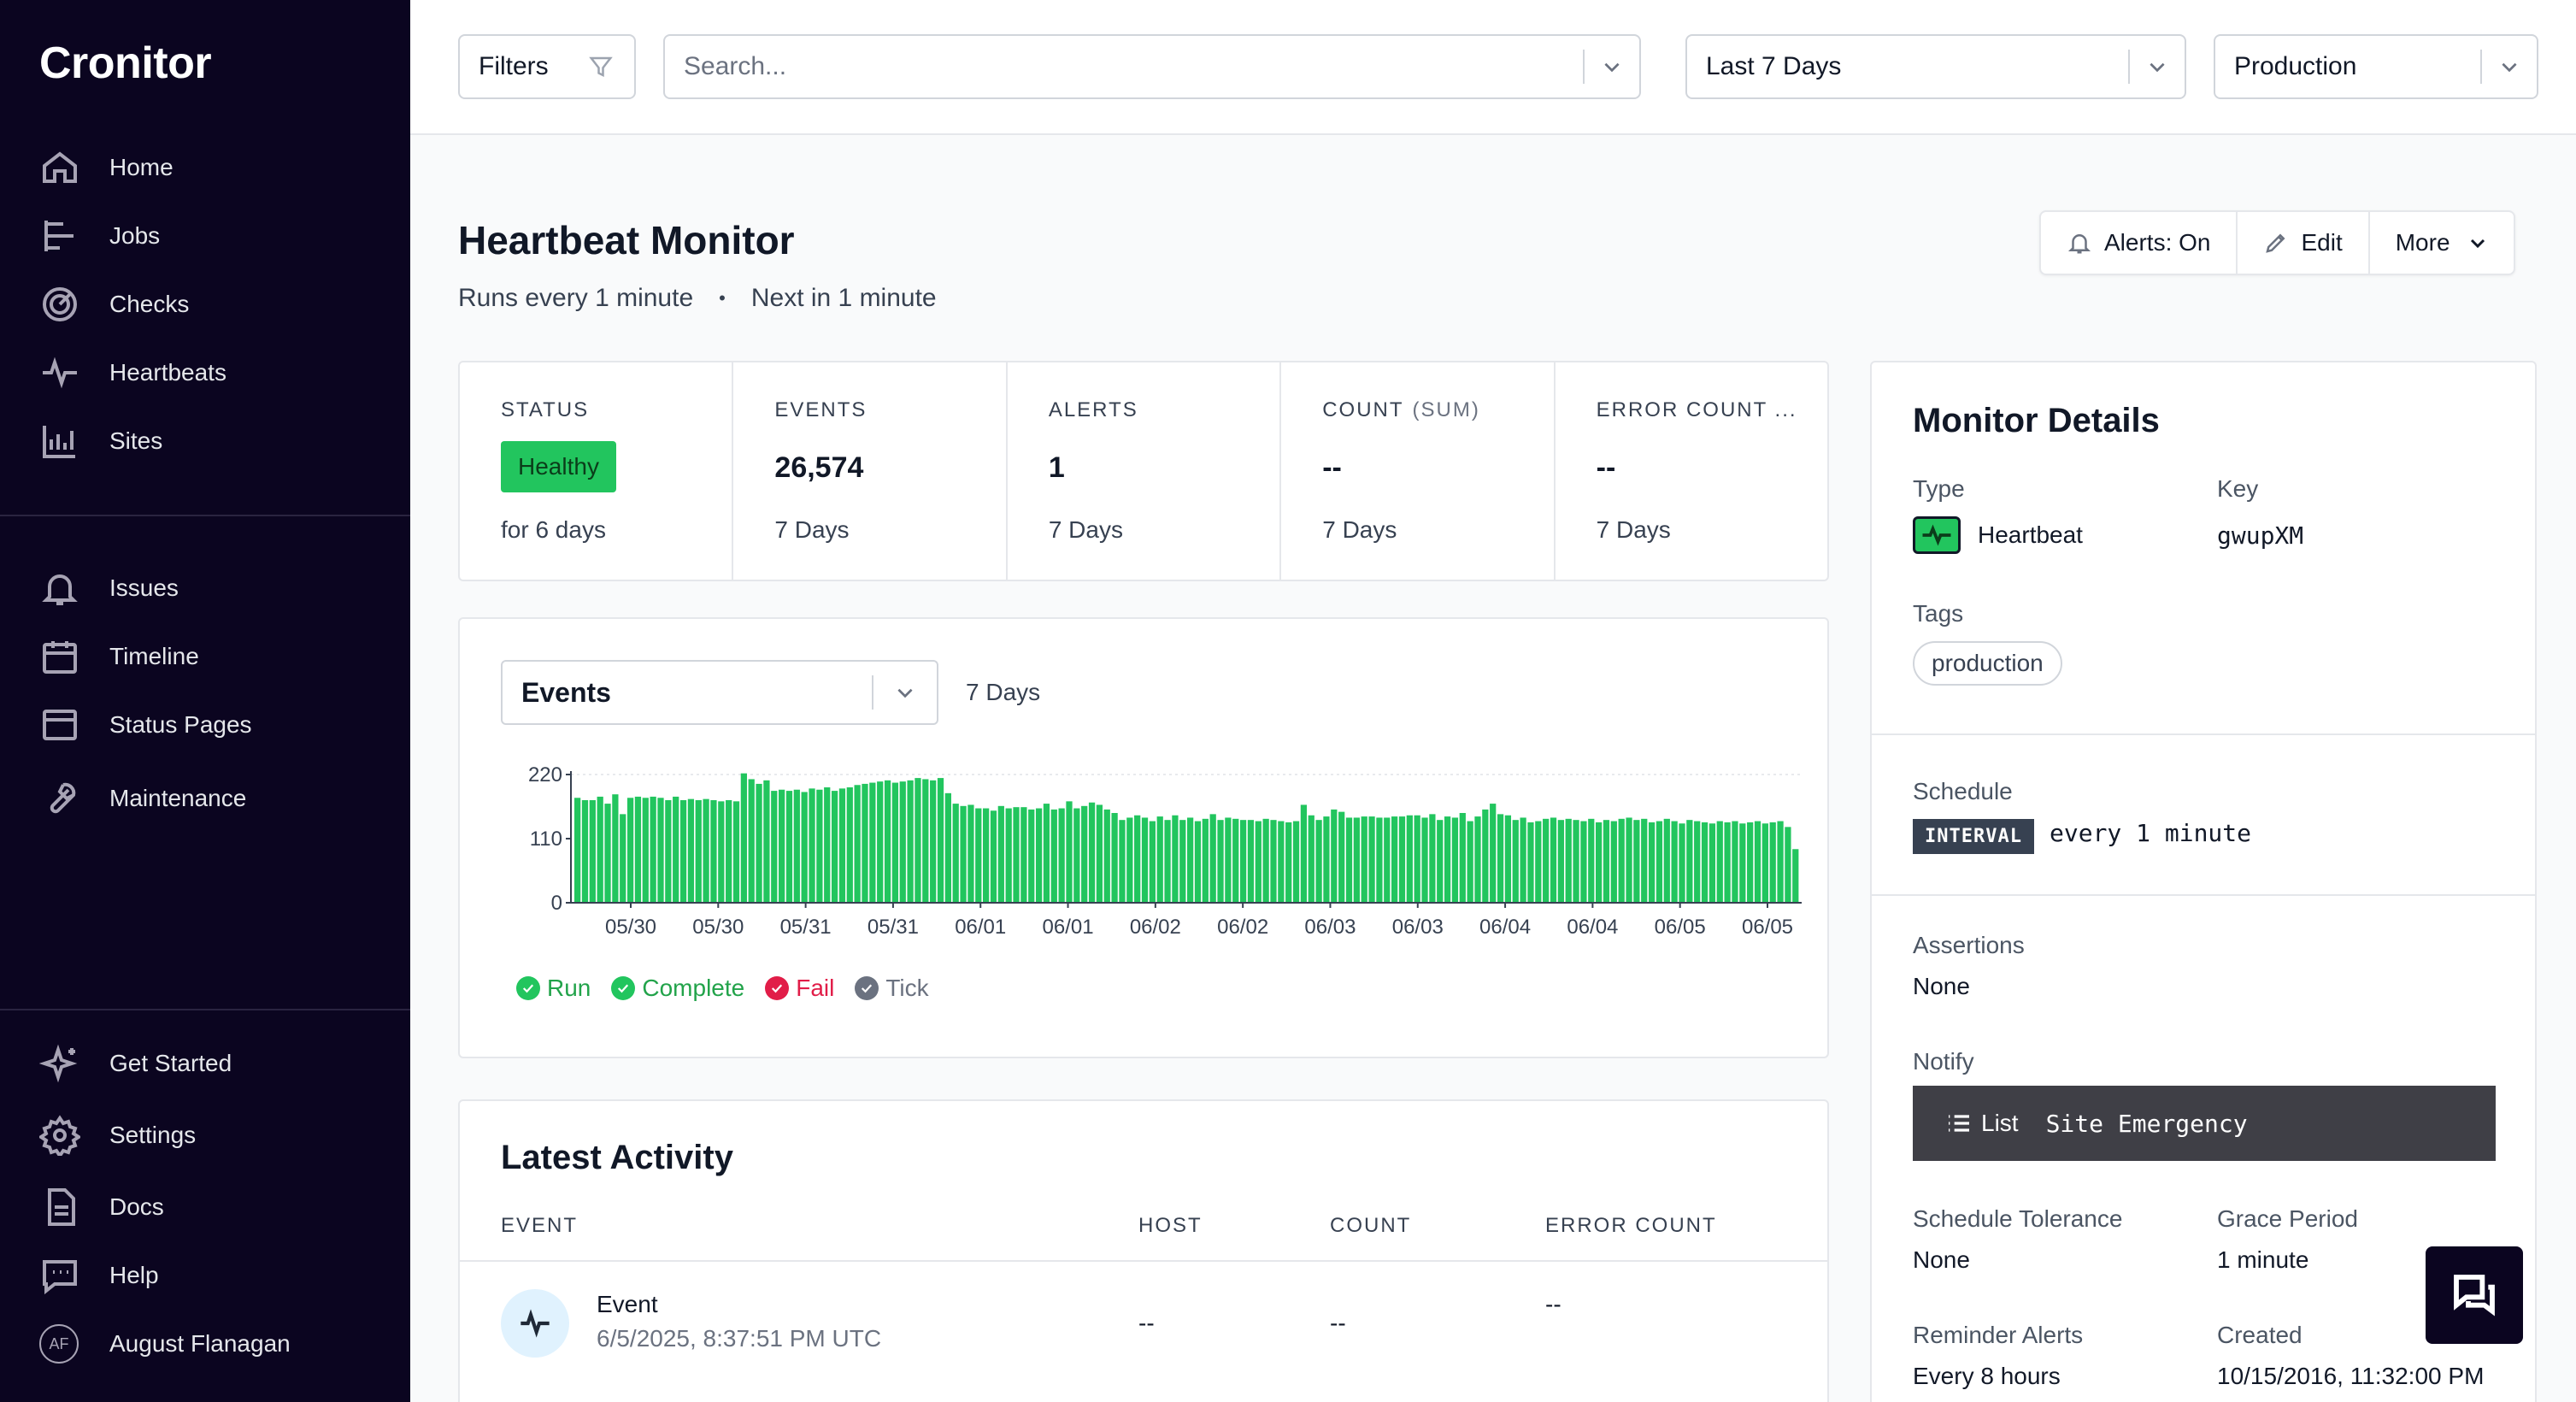 The height and width of the screenshot is (1402, 2576). What do you see at coordinates (99, 1275) in the screenshot?
I see `nav-help: Help` at bounding box center [99, 1275].